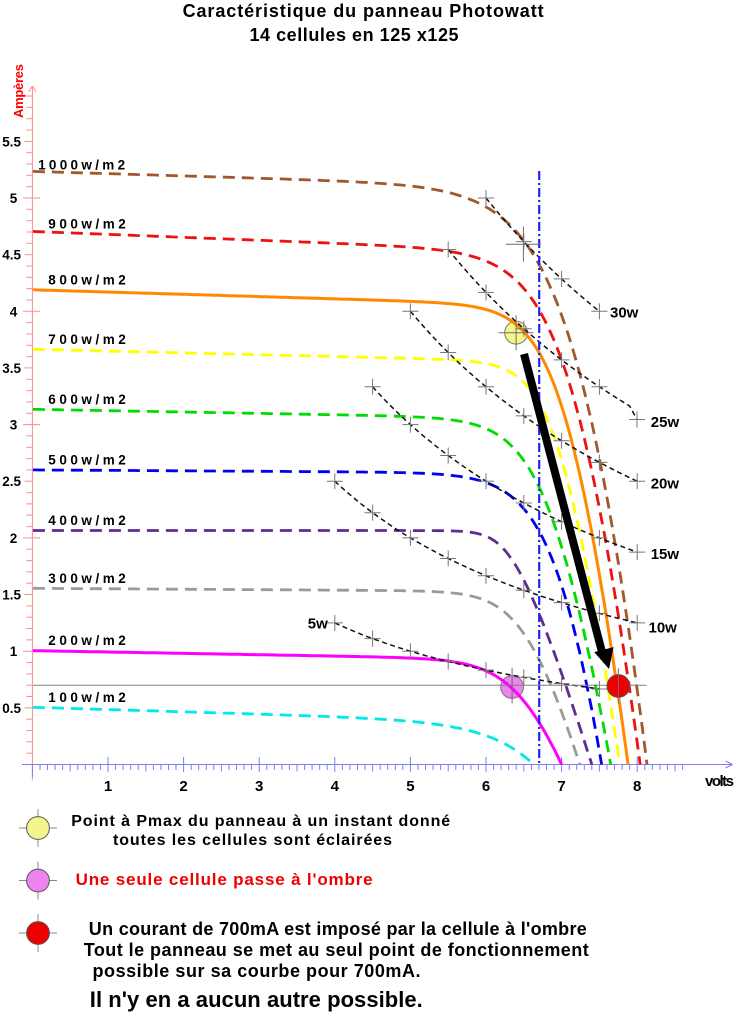 Image resolution: width=735 pixels, height=1017 pixels. I want to click on svg-text: 1 0 0 0 w / m 2, so click(81, 164).